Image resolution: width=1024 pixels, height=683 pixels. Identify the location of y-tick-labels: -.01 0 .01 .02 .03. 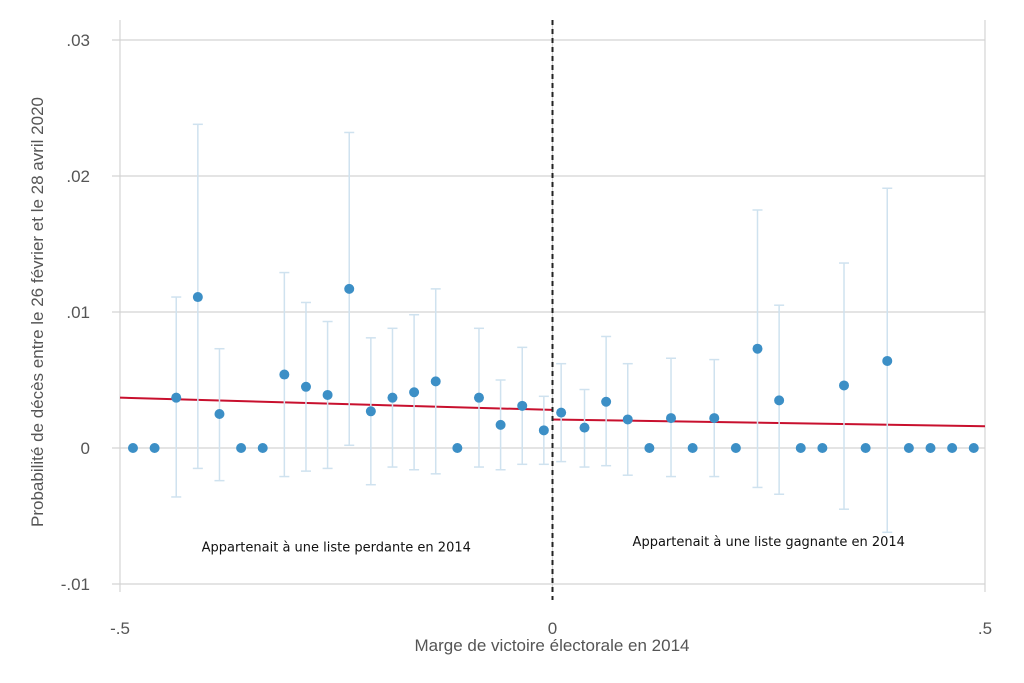
(75, 312).